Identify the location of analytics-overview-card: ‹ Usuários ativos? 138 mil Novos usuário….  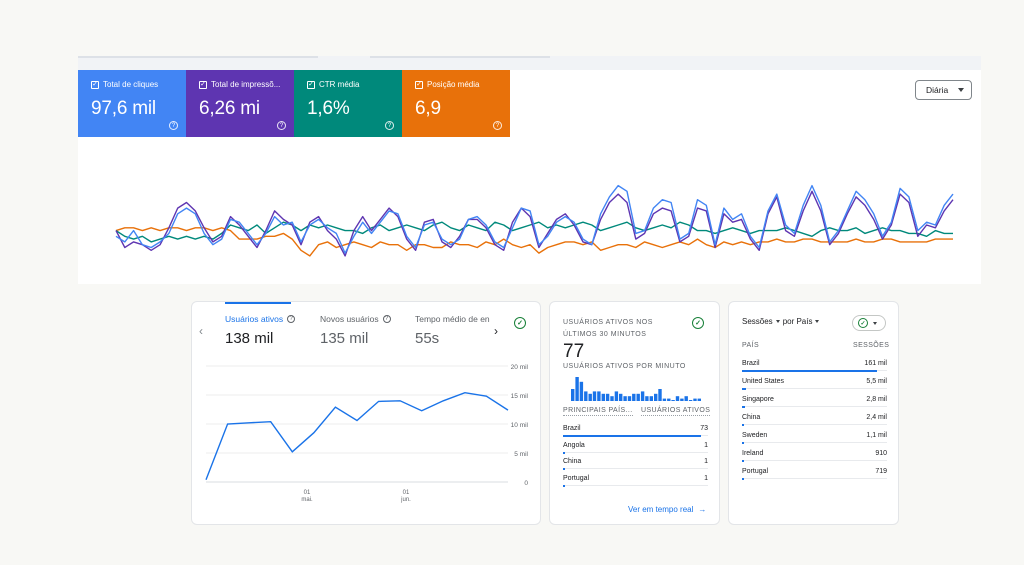
(366, 413).